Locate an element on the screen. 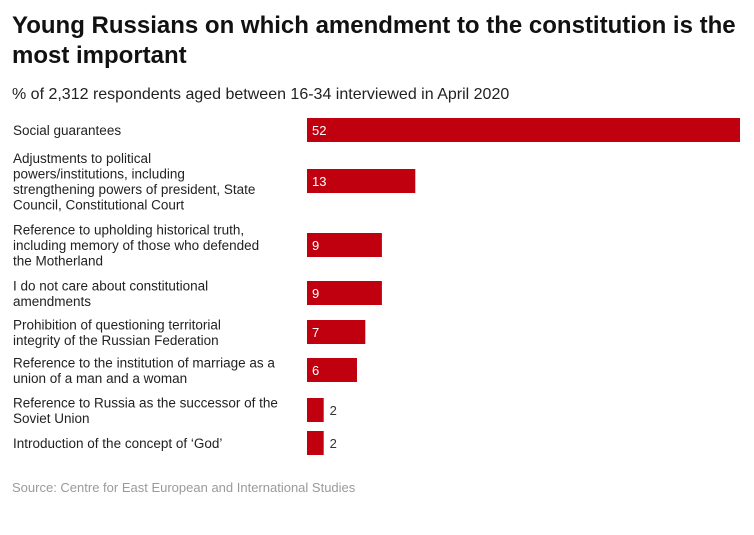 This screenshot has width=754, height=535. bar-row: Introduction of the concept of ‘God’ 2 is located at coordinates (175, 443).